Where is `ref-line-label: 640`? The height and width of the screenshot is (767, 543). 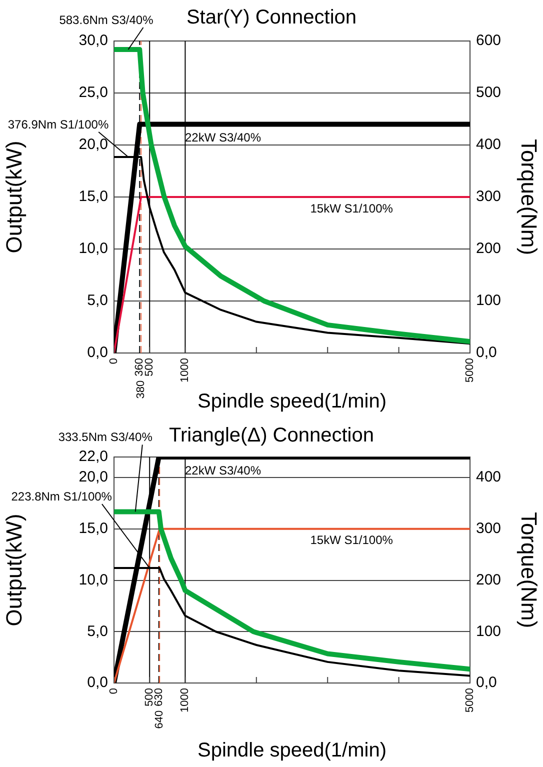
ref-line-label: 640 is located at coordinates (160, 719).